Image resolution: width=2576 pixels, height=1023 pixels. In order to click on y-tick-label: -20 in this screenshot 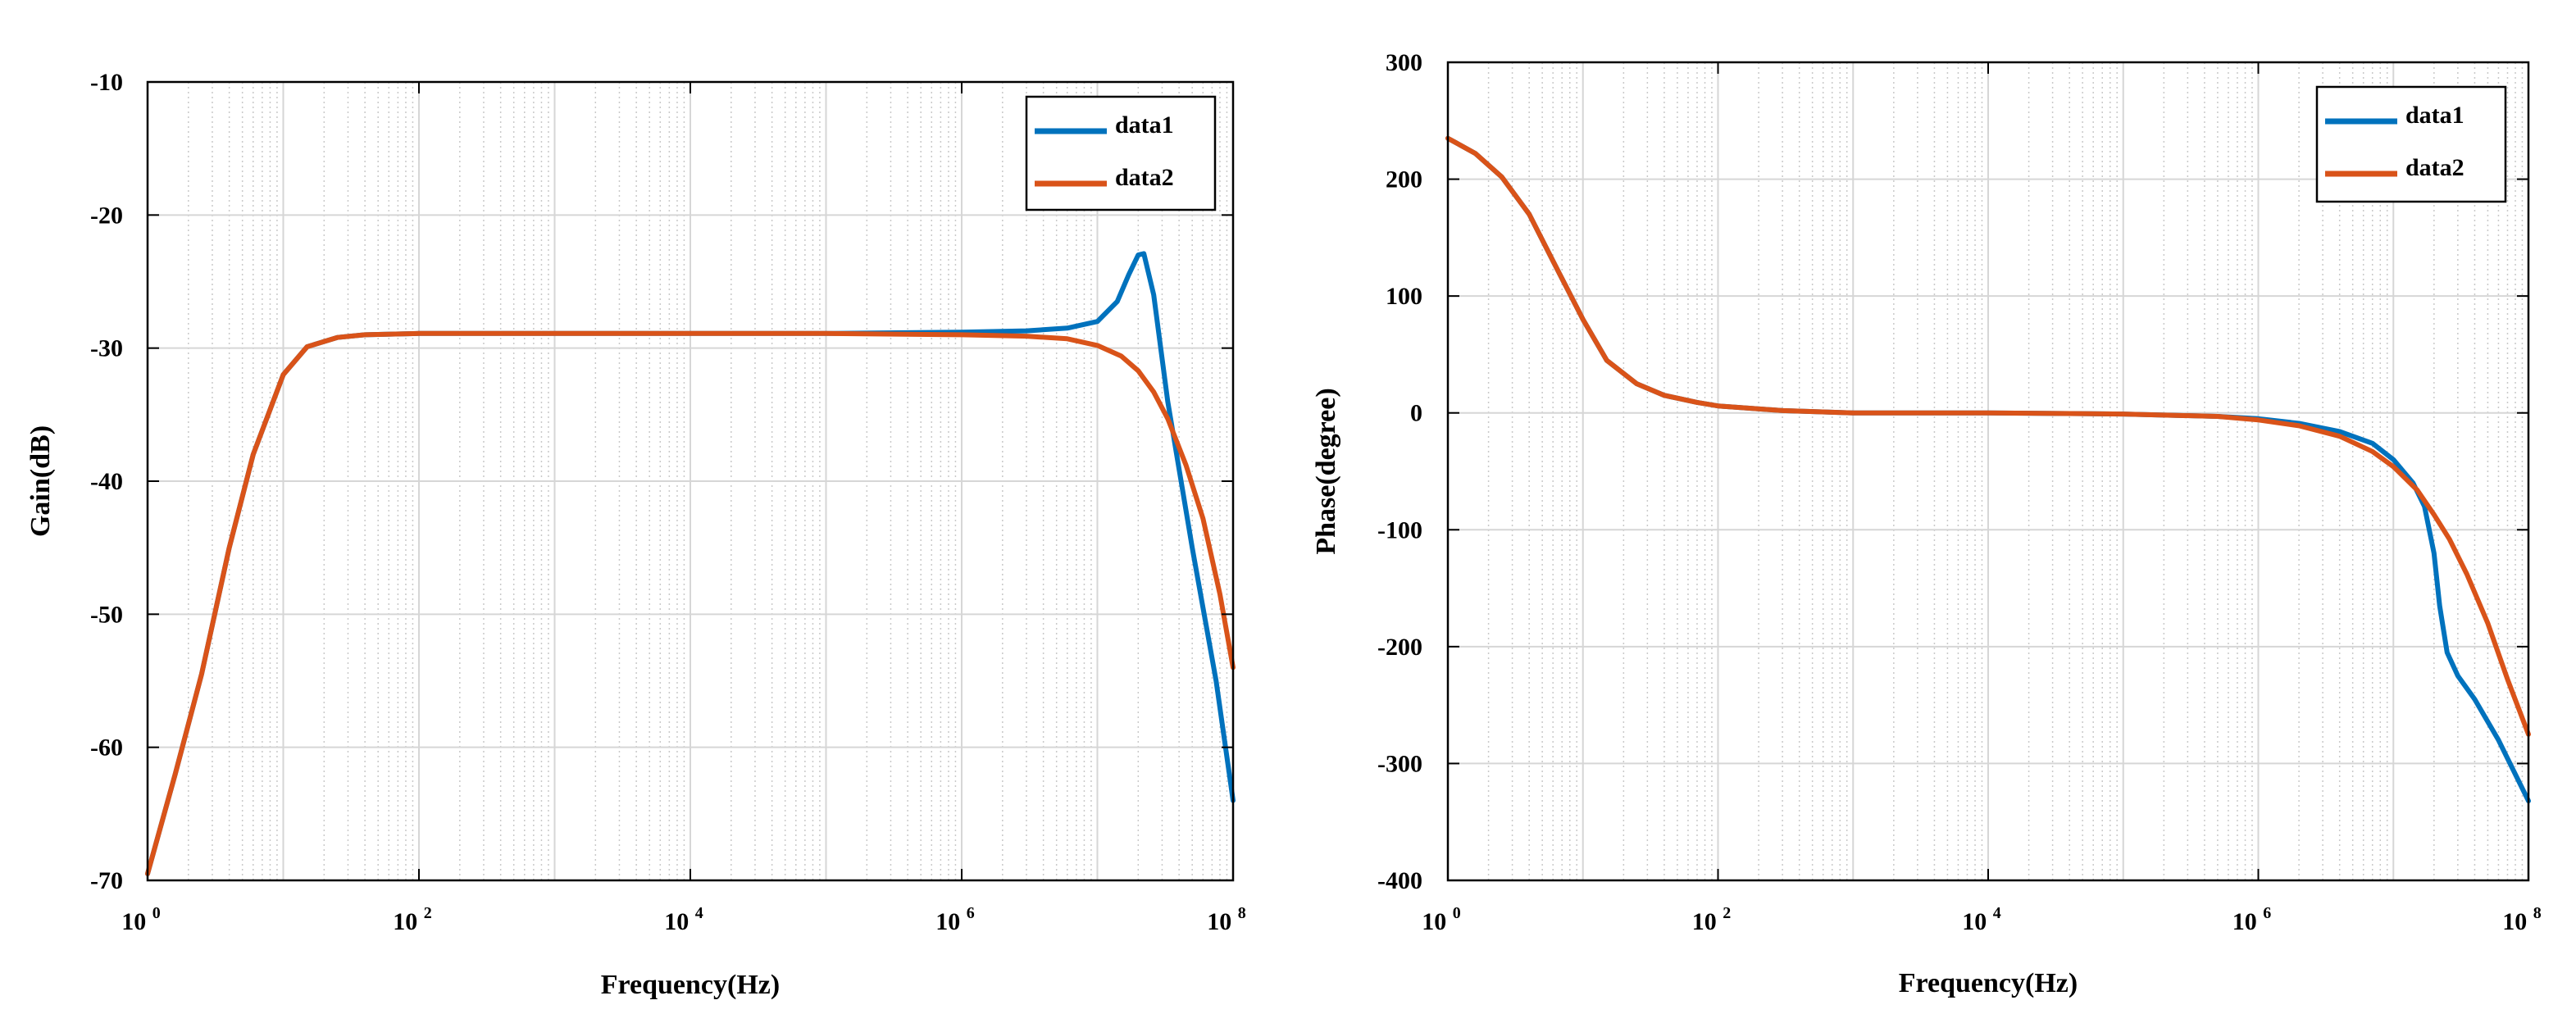, I will do `click(107, 215)`.